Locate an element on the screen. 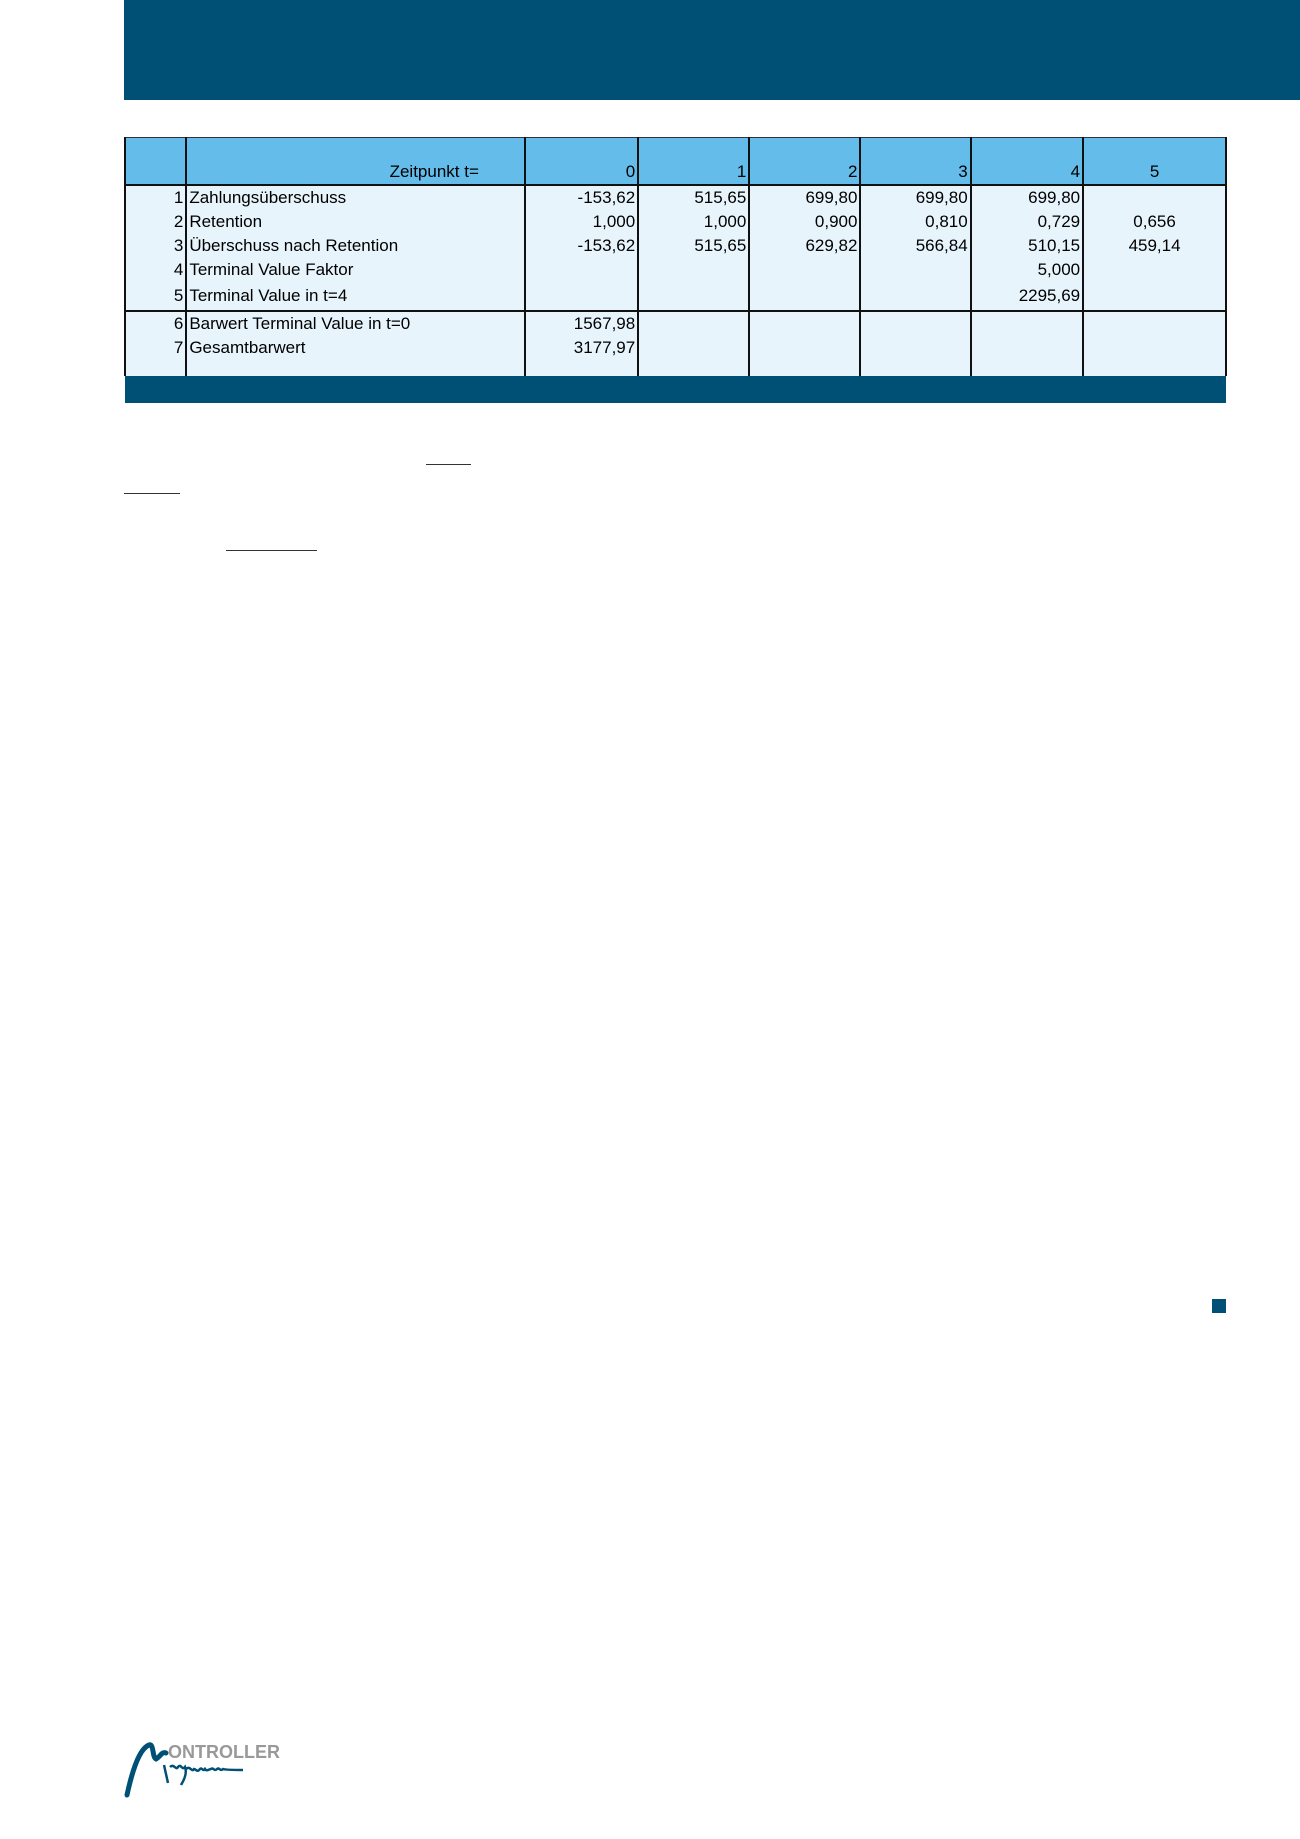 Image resolution: width=1300 pixels, height=1839 pixels. row-value: 629,82 is located at coordinates (805, 246).